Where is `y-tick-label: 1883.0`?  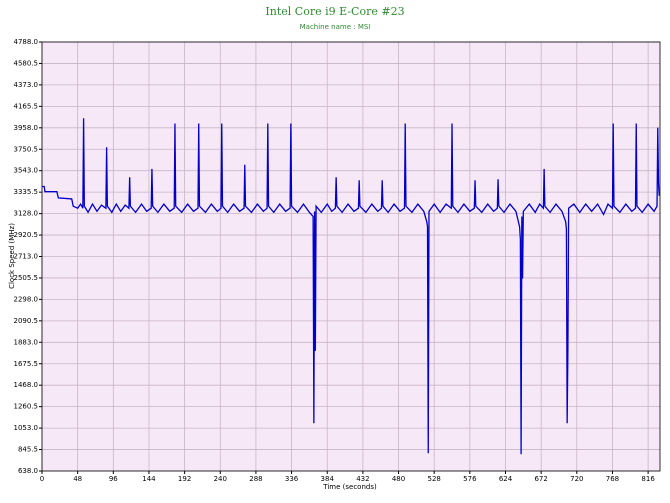 y-tick-label: 1883.0 is located at coordinates (26, 342).